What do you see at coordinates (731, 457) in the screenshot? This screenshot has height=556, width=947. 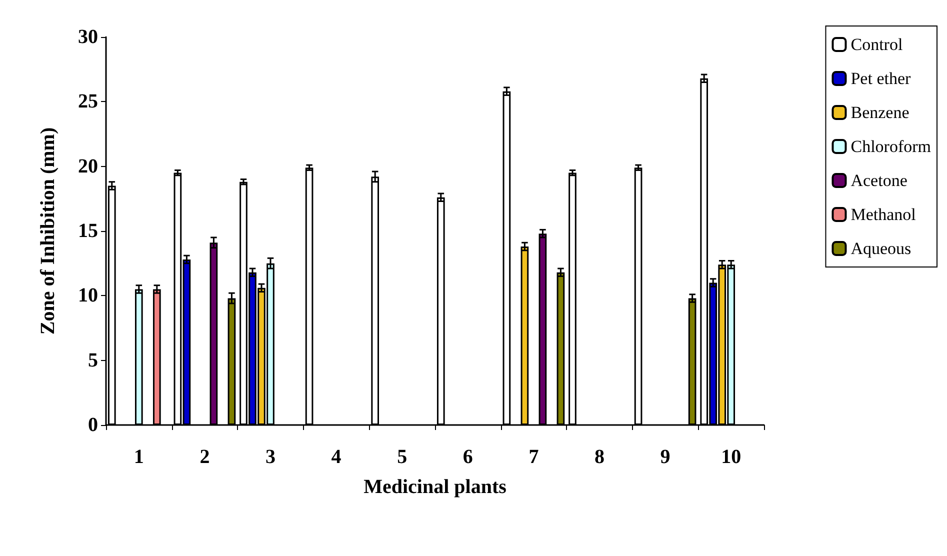 I see `x-tick-label: 10` at bounding box center [731, 457].